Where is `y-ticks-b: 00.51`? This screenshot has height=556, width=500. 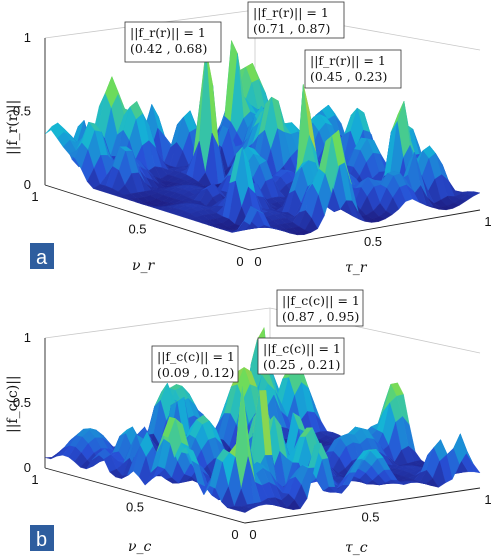
y-ticks-b: 00.51 is located at coordinates (134, 507).